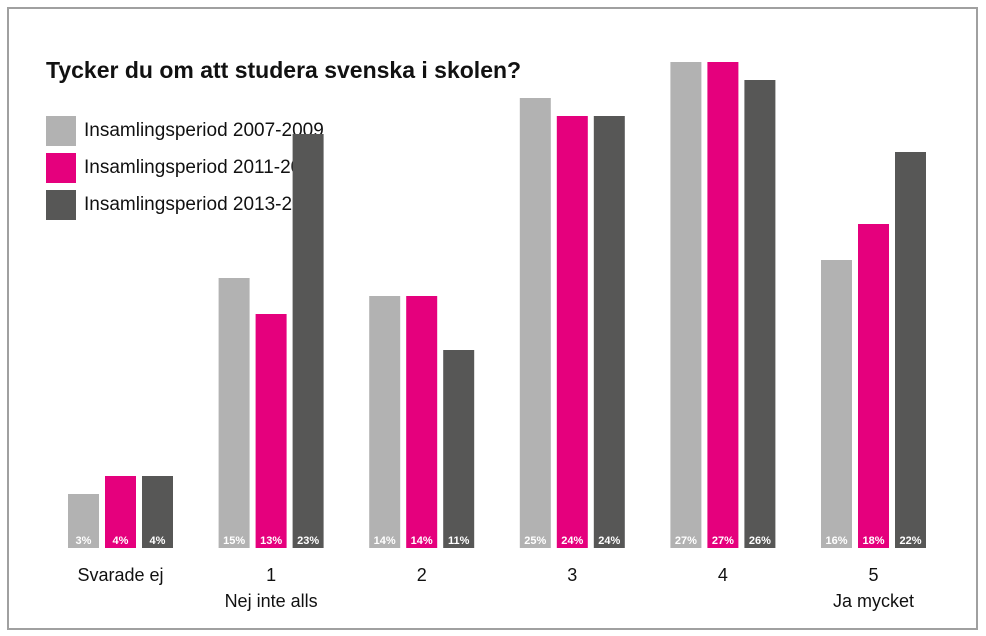 This screenshot has width=986, height=636. What do you see at coordinates (271, 601) in the screenshot?
I see `scale-label: Nej inte alls` at bounding box center [271, 601].